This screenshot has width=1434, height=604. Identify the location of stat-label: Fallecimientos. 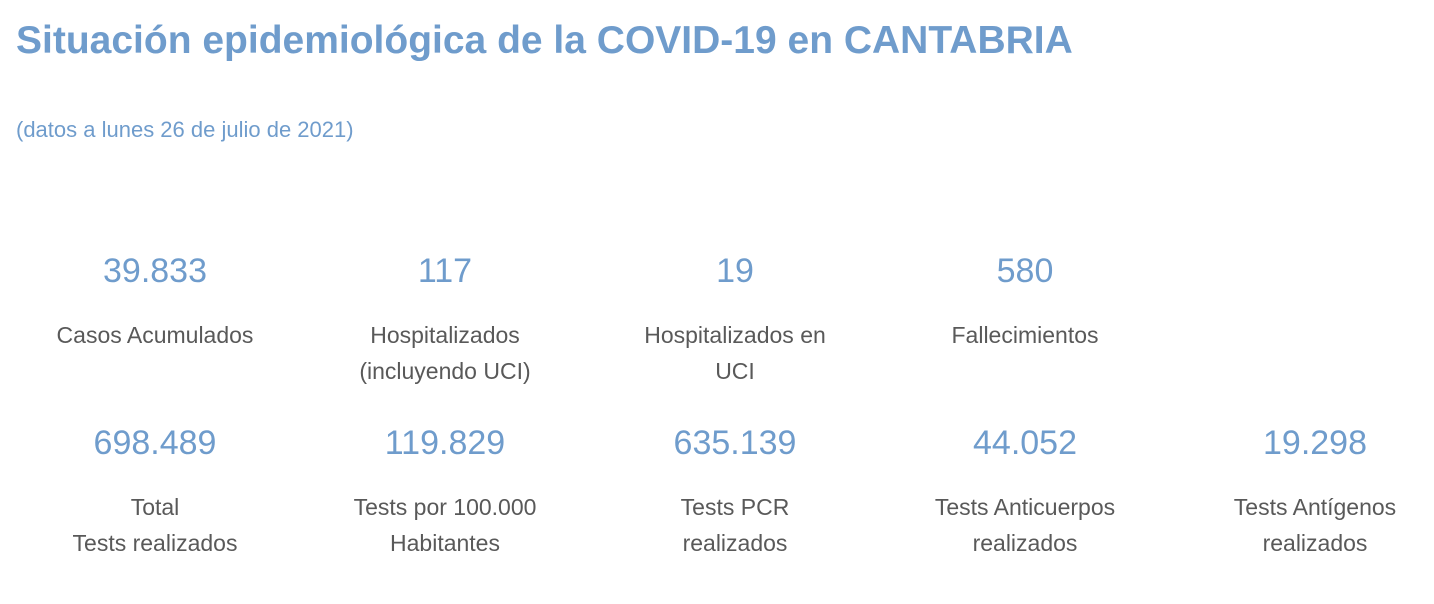
(1025, 335).